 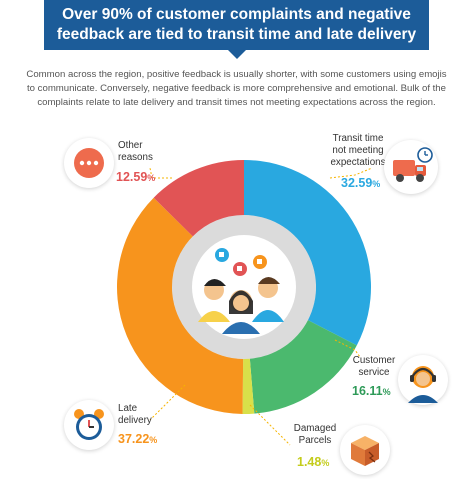 What do you see at coordinates (89, 425) in the screenshot?
I see `alarm-clock-icon` at bounding box center [89, 425].